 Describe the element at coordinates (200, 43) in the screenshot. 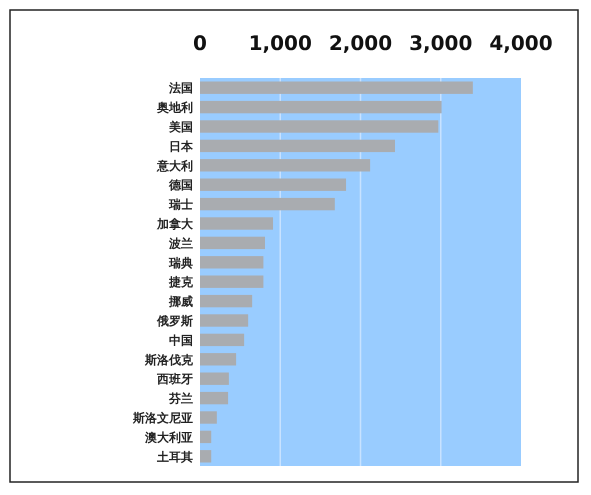

I see `x-tick-label: 0` at that location.